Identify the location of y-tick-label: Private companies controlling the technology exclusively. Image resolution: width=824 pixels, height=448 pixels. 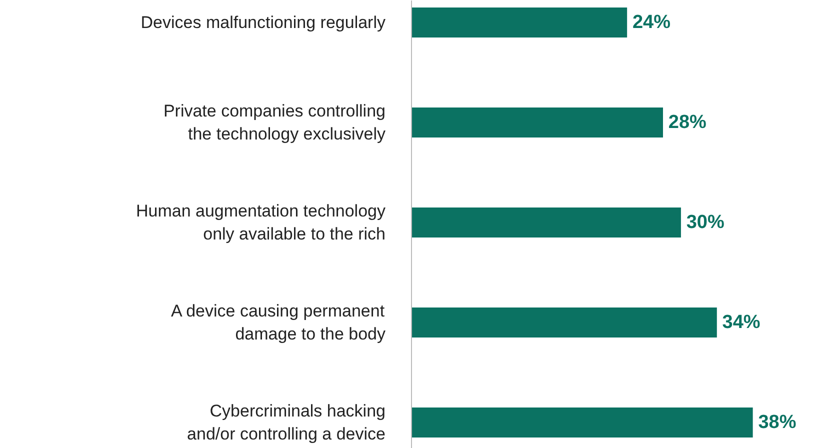
(274, 123).